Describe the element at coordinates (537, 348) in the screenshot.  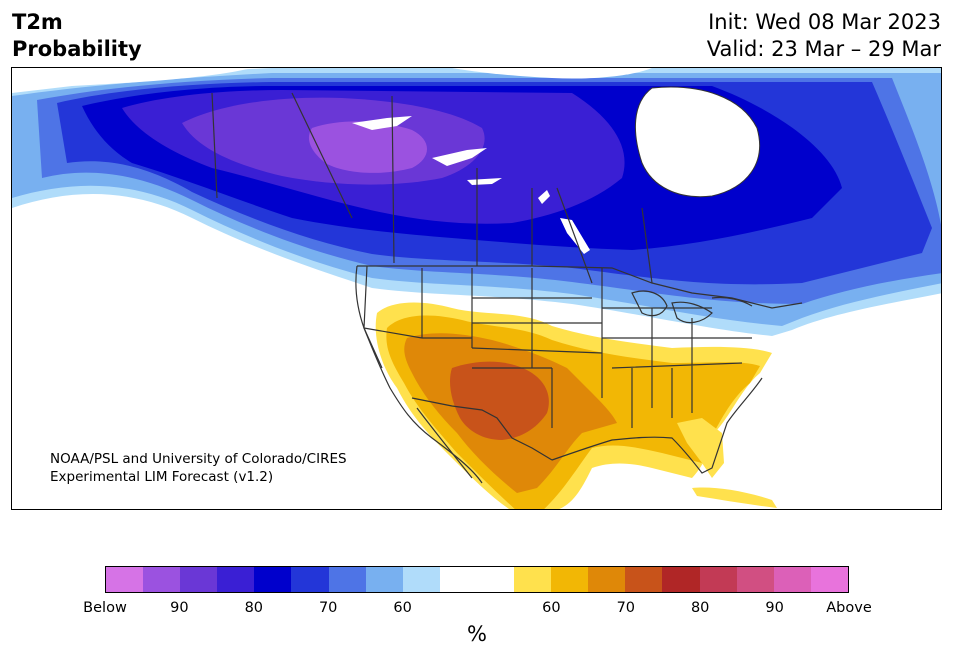
I see `state-lines-central` at that location.